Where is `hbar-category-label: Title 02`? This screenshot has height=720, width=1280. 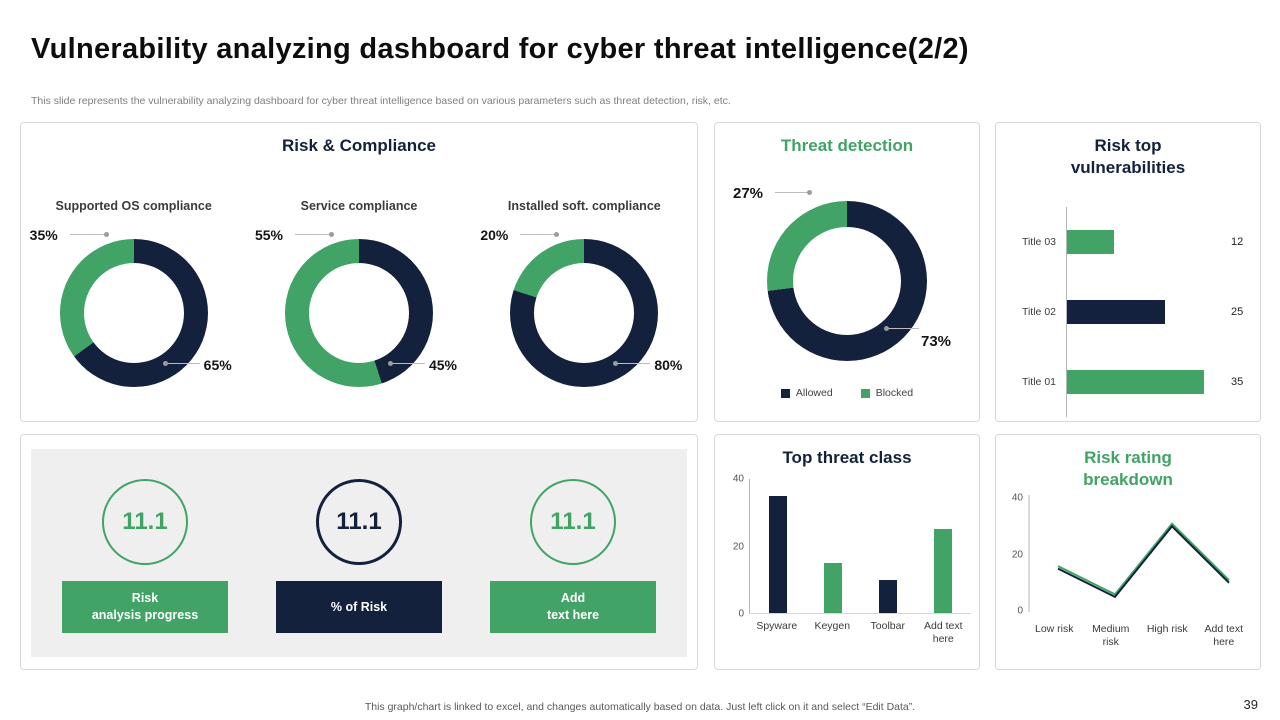 hbar-category-label: Title 02 is located at coordinates (1038, 312).